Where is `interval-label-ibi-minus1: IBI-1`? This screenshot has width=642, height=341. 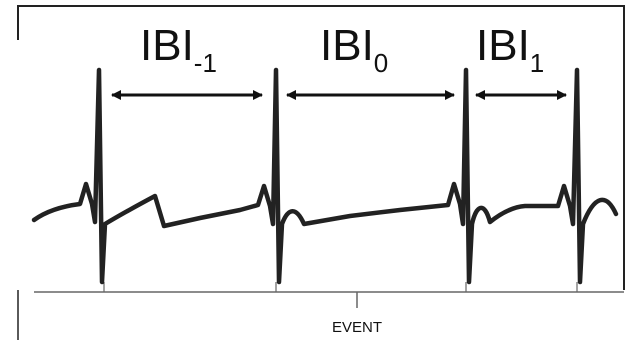
interval-label-ibi-minus1: IBI-1 is located at coordinates (178, 49).